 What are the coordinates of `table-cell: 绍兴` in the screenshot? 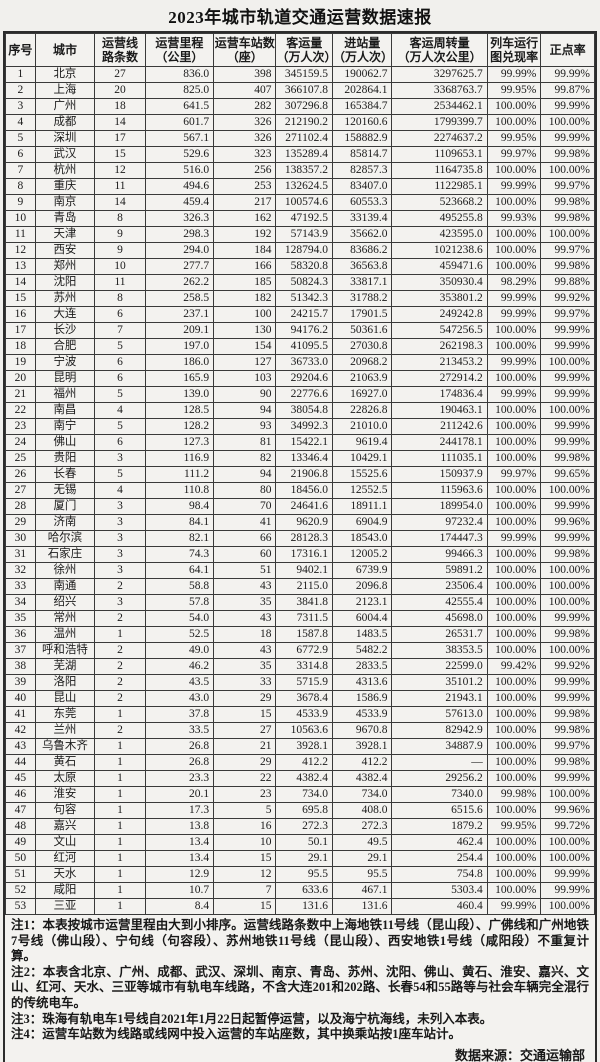 It's located at (65, 602).